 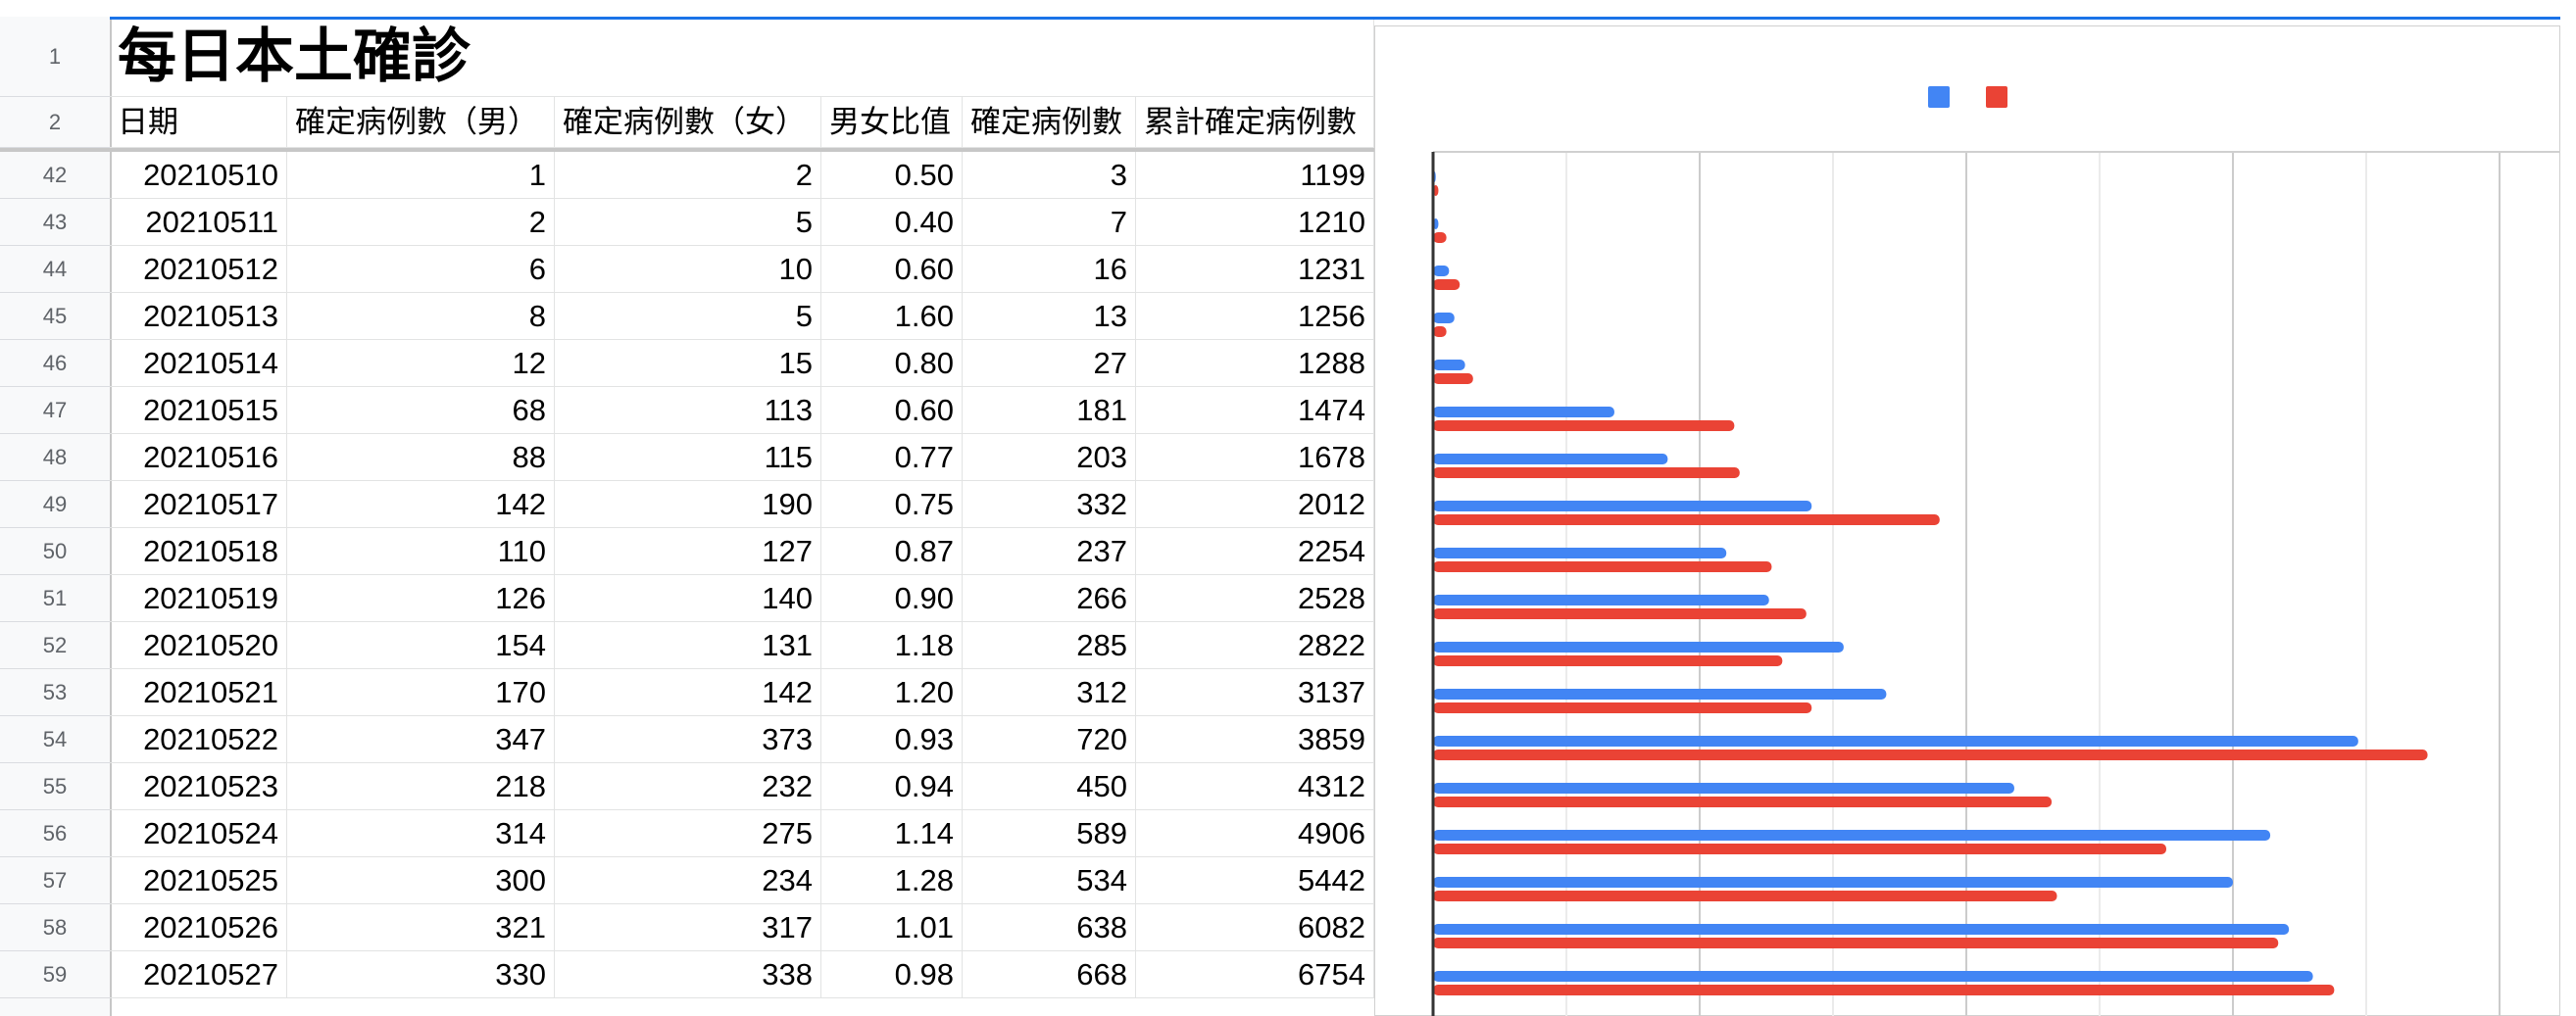 I want to click on cell-male: 321, so click(x=421, y=927).